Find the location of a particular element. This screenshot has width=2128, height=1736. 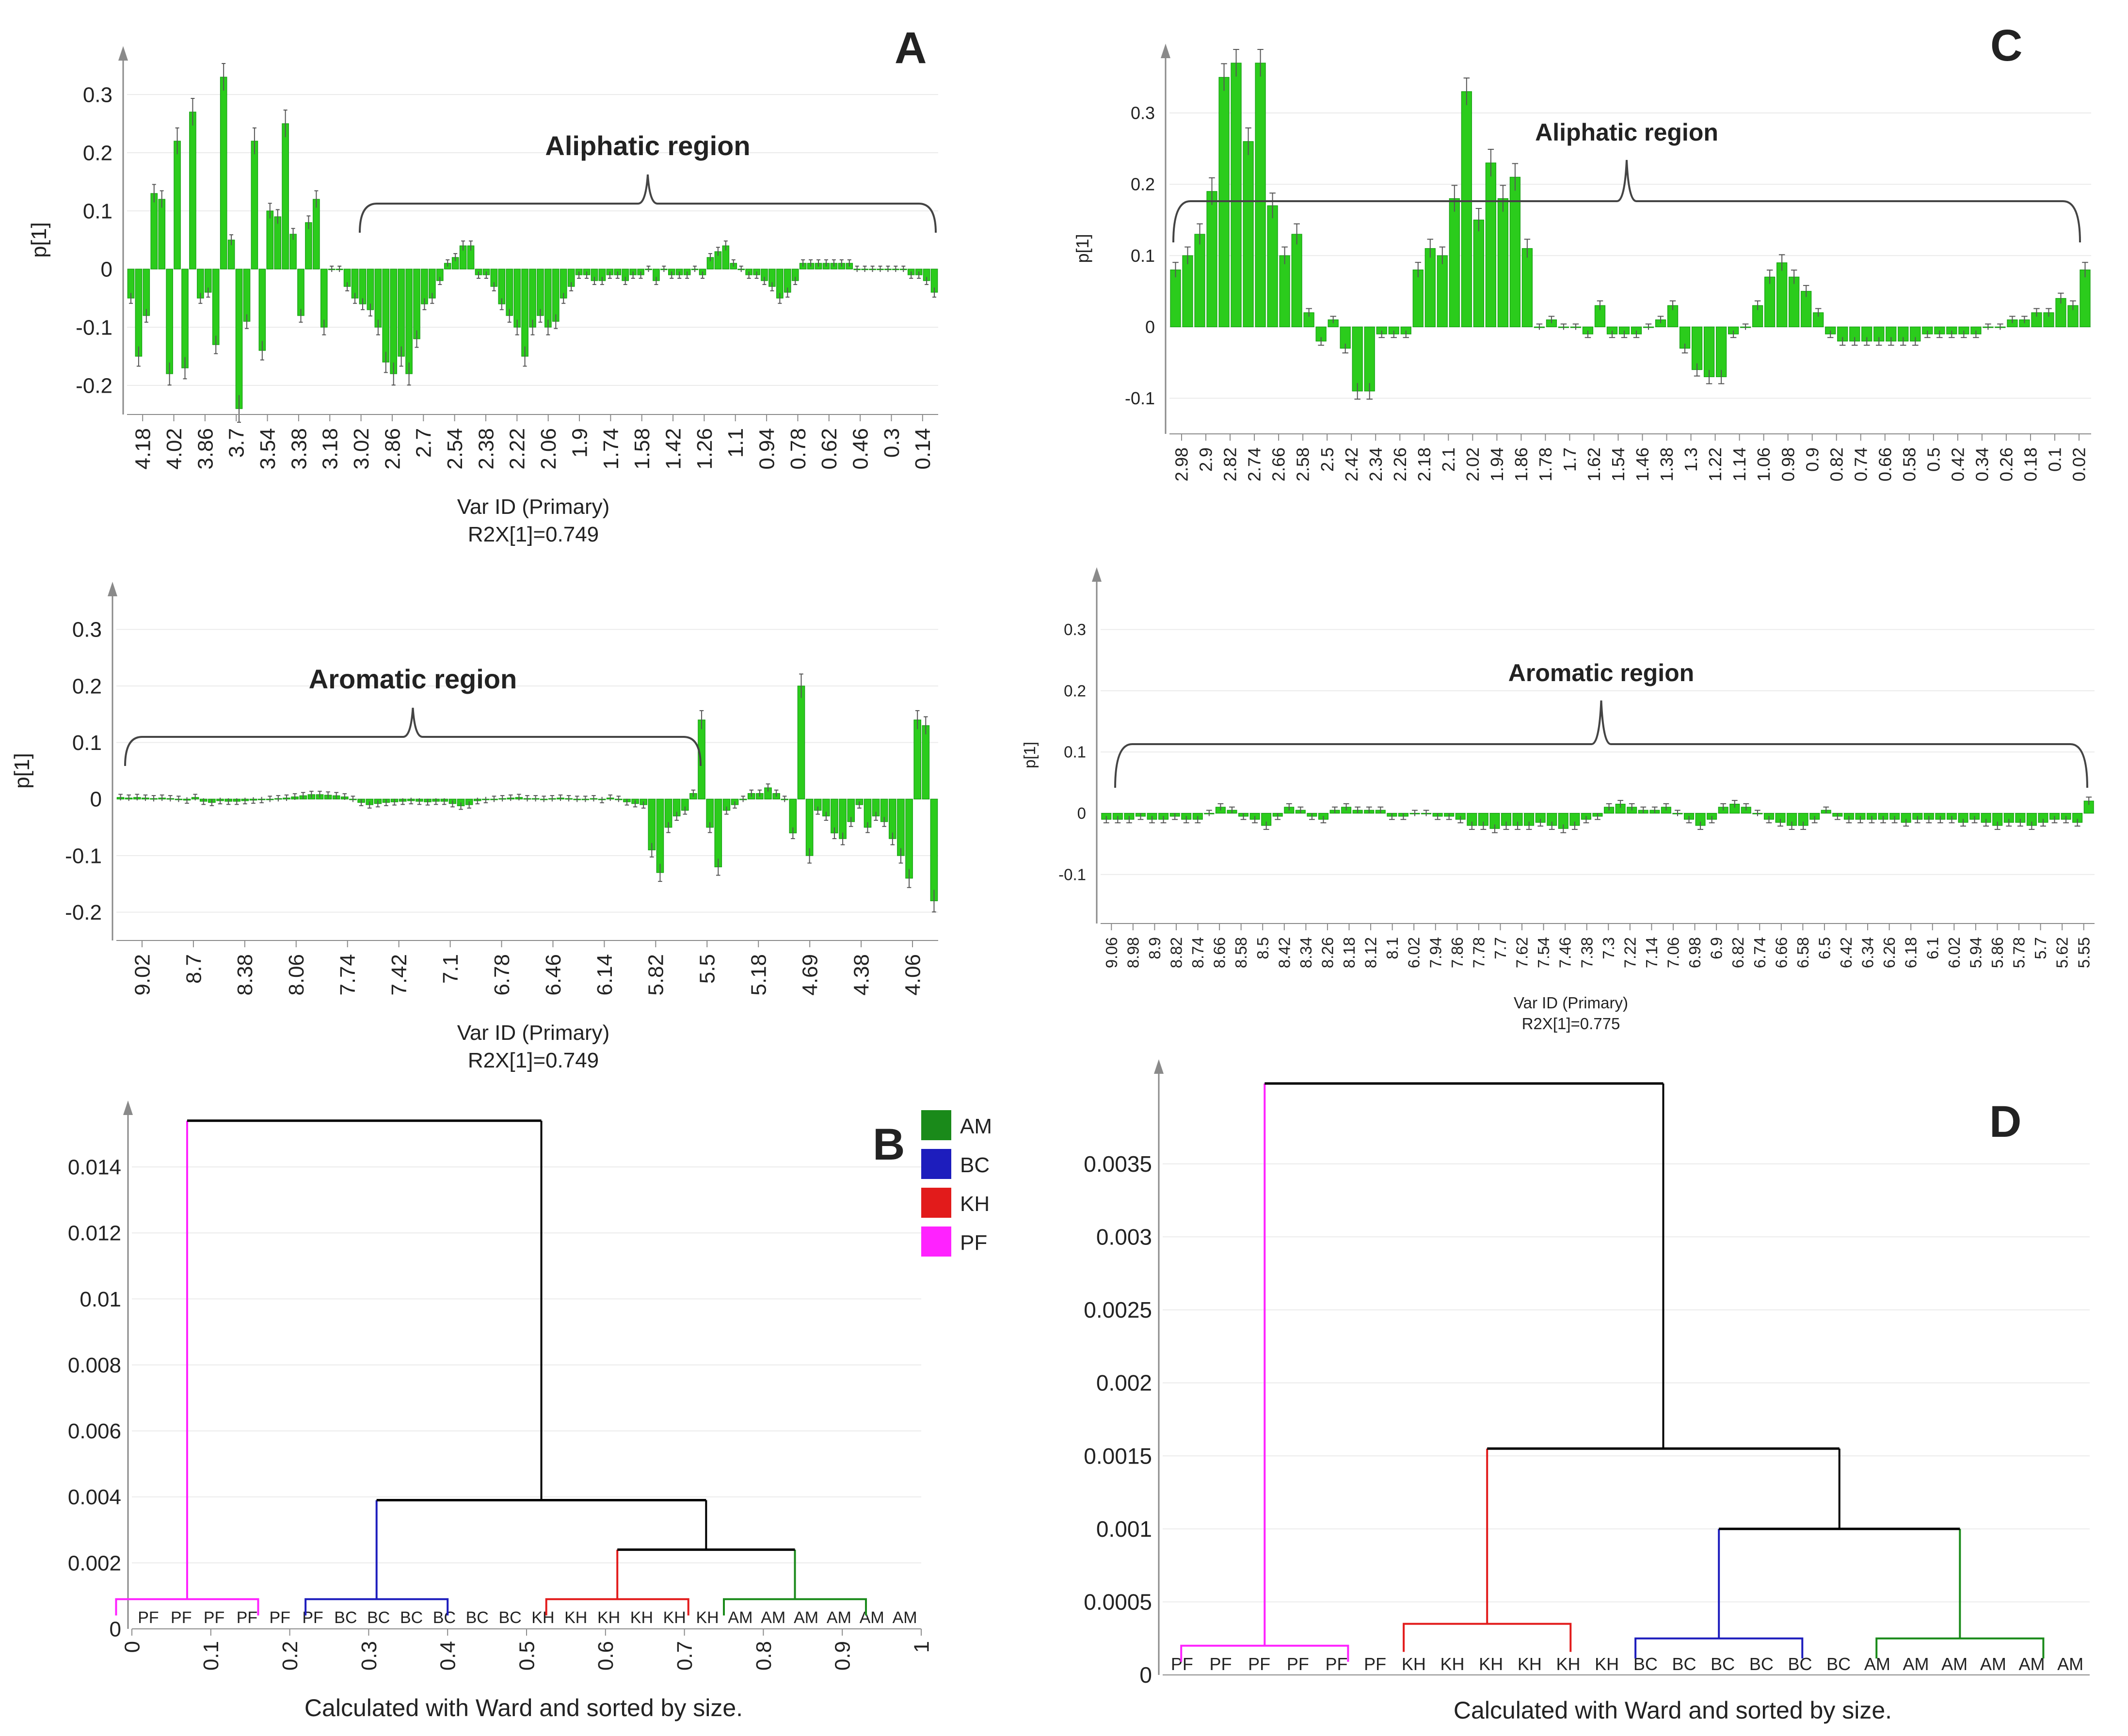

x-tick-label: 4.69 is located at coordinates (810, 975).